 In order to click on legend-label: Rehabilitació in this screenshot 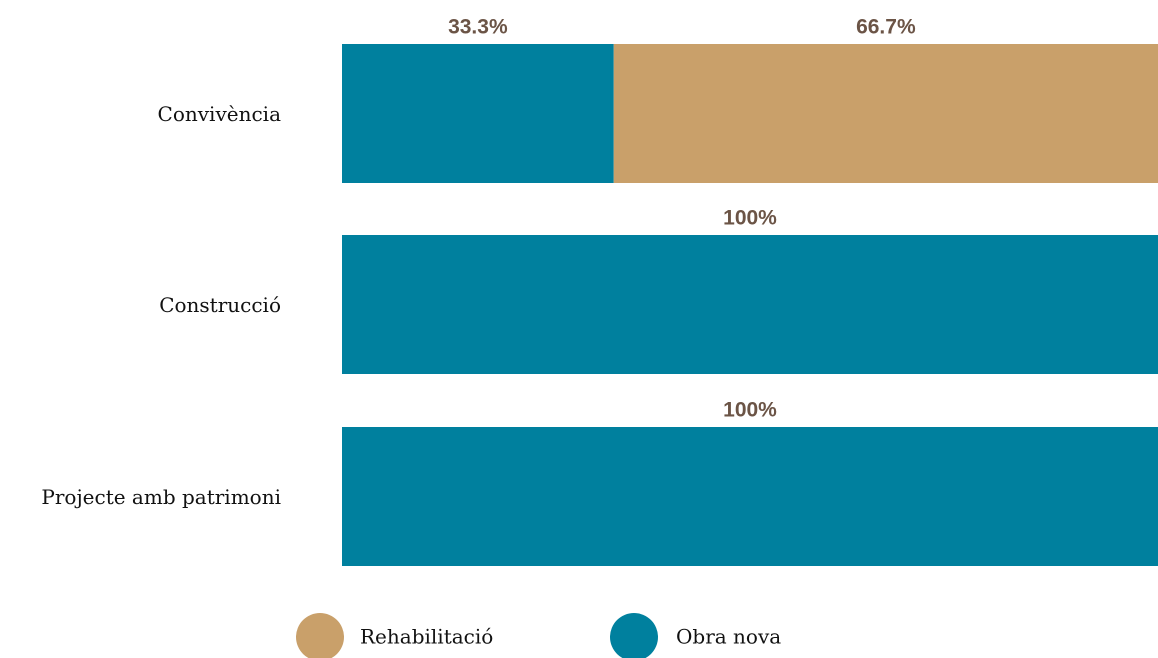, I will do `click(426, 637)`.